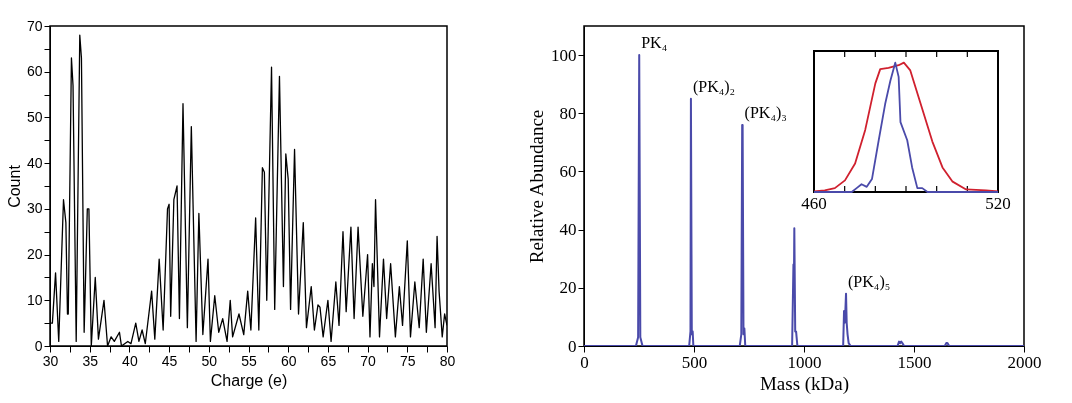 The height and width of the screenshot is (403, 1072). I want to click on x-axis-title: Mass (kDa), so click(804, 383).